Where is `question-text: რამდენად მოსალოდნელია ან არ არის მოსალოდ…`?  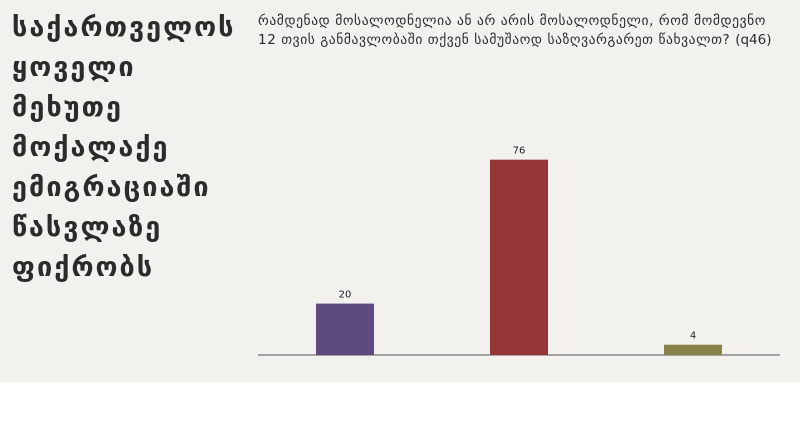
question-text: რამდენად მოსალოდნელია ან არ არის მოსალოდ… is located at coordinates (523, 31).